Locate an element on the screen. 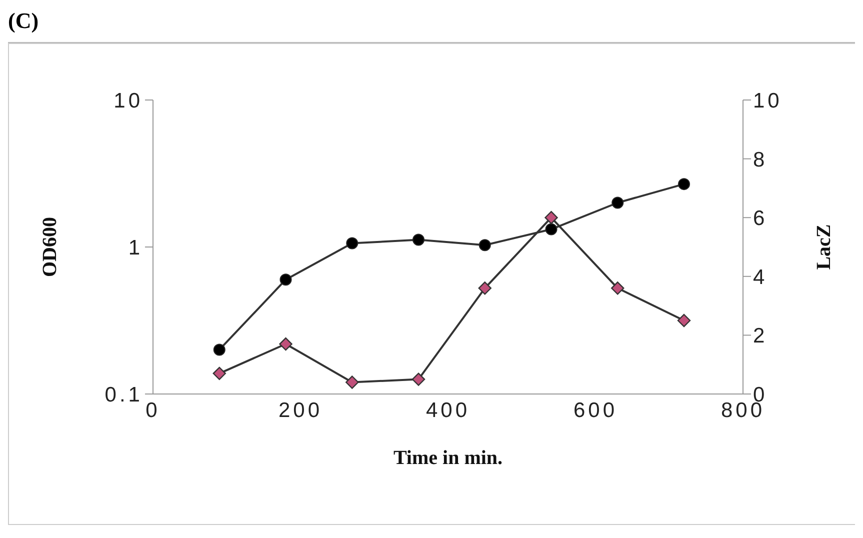 The width and height of the screenshot is (863, 538). y-axis-title: OD600 is located at coordinates (50, 247).